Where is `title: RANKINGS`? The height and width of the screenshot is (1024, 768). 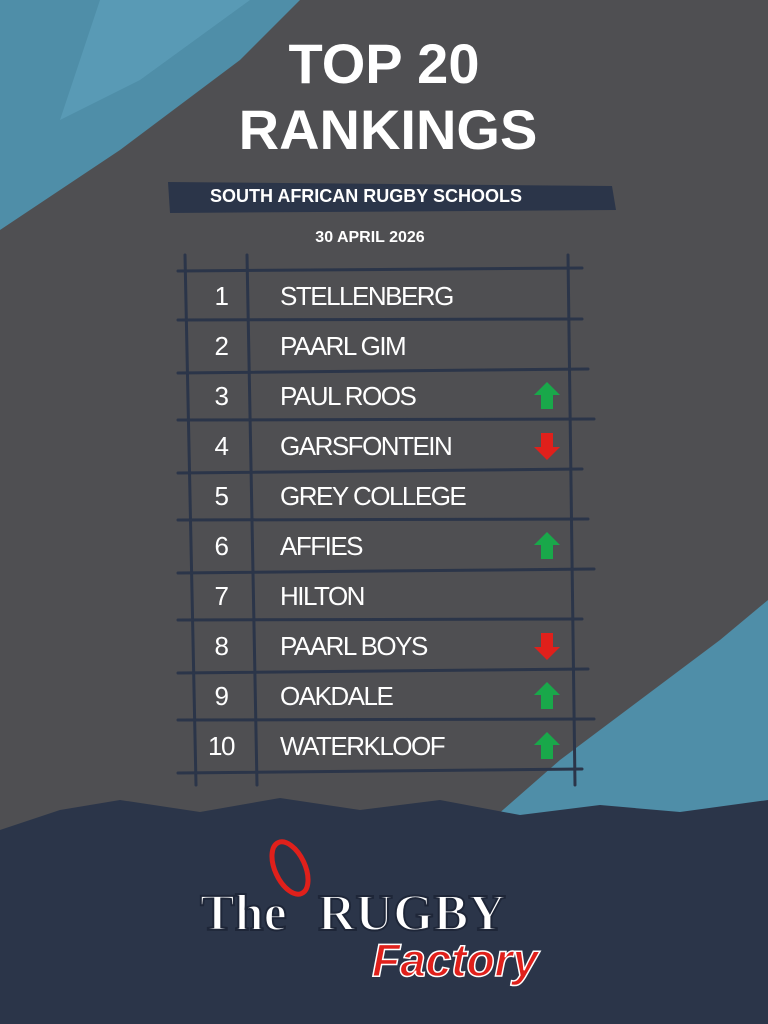 title: RANKINGS is located at coordinates (388, 129).